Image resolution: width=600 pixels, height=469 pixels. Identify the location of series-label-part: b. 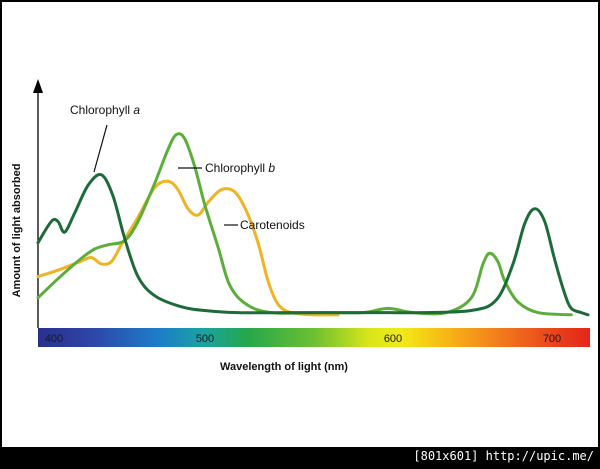
(271, 168).